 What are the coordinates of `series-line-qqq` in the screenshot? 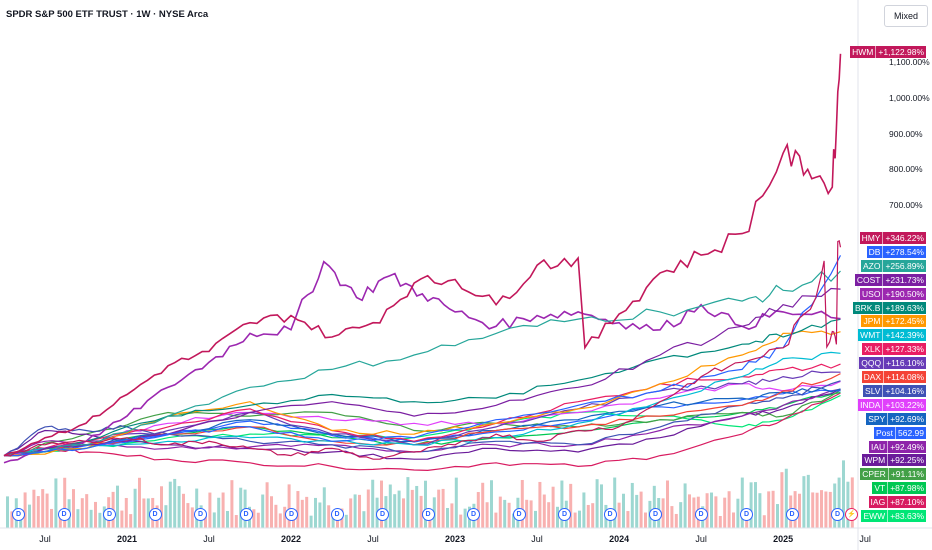 It's located at (422, 413).